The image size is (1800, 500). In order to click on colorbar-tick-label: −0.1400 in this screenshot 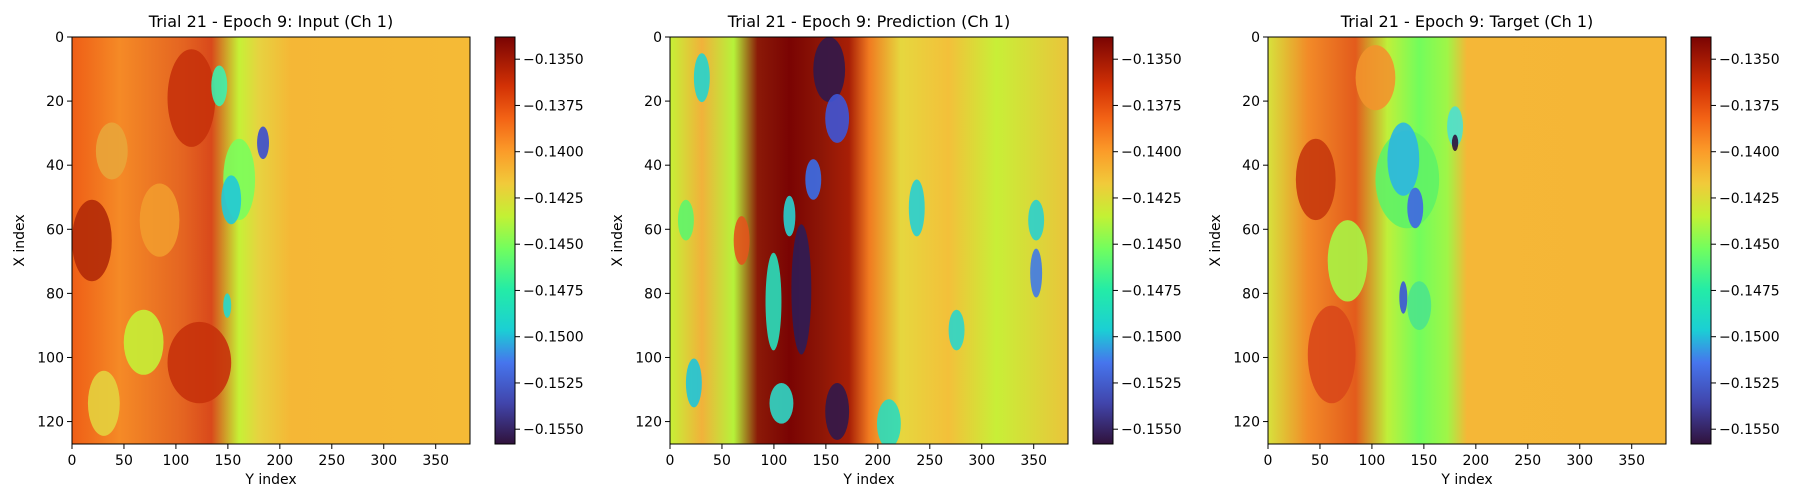, I will do `click(1749, 153)`.